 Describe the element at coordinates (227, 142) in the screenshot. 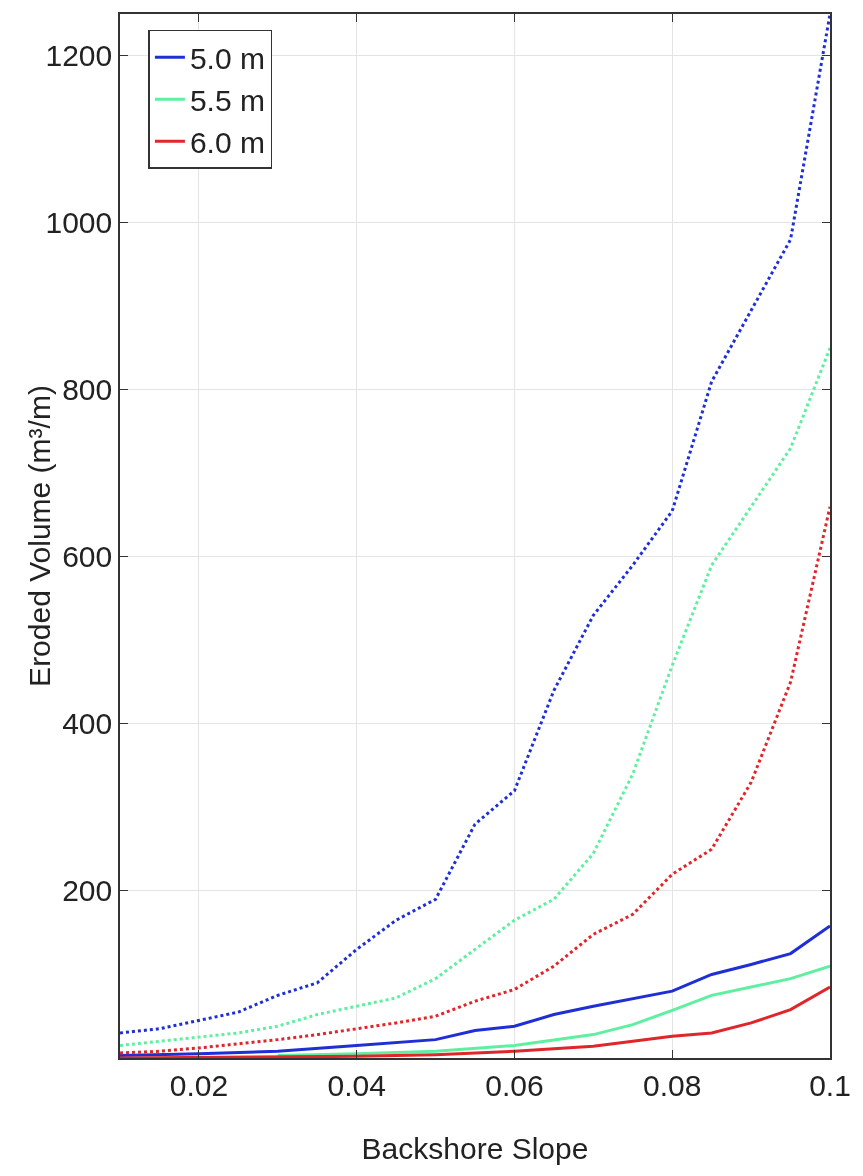

I see `legend-label: 6.0 m` at that location.